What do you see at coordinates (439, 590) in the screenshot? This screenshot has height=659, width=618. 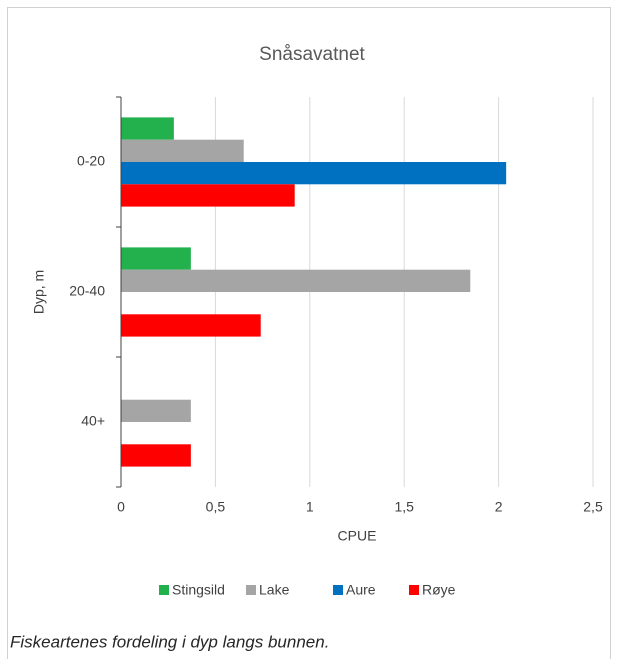 I see `legend-label: Røye` at bounding box center [439, 590].